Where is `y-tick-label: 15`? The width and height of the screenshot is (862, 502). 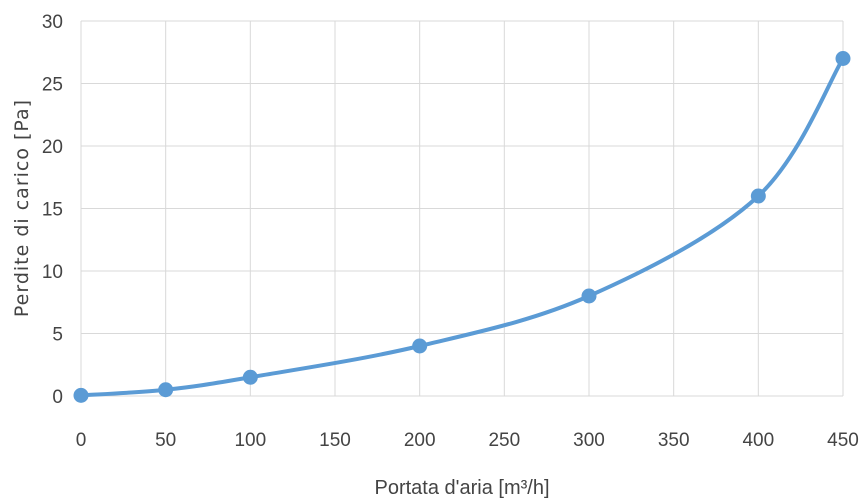 y-tick-label: 15 is located at coordinates (52, 210).